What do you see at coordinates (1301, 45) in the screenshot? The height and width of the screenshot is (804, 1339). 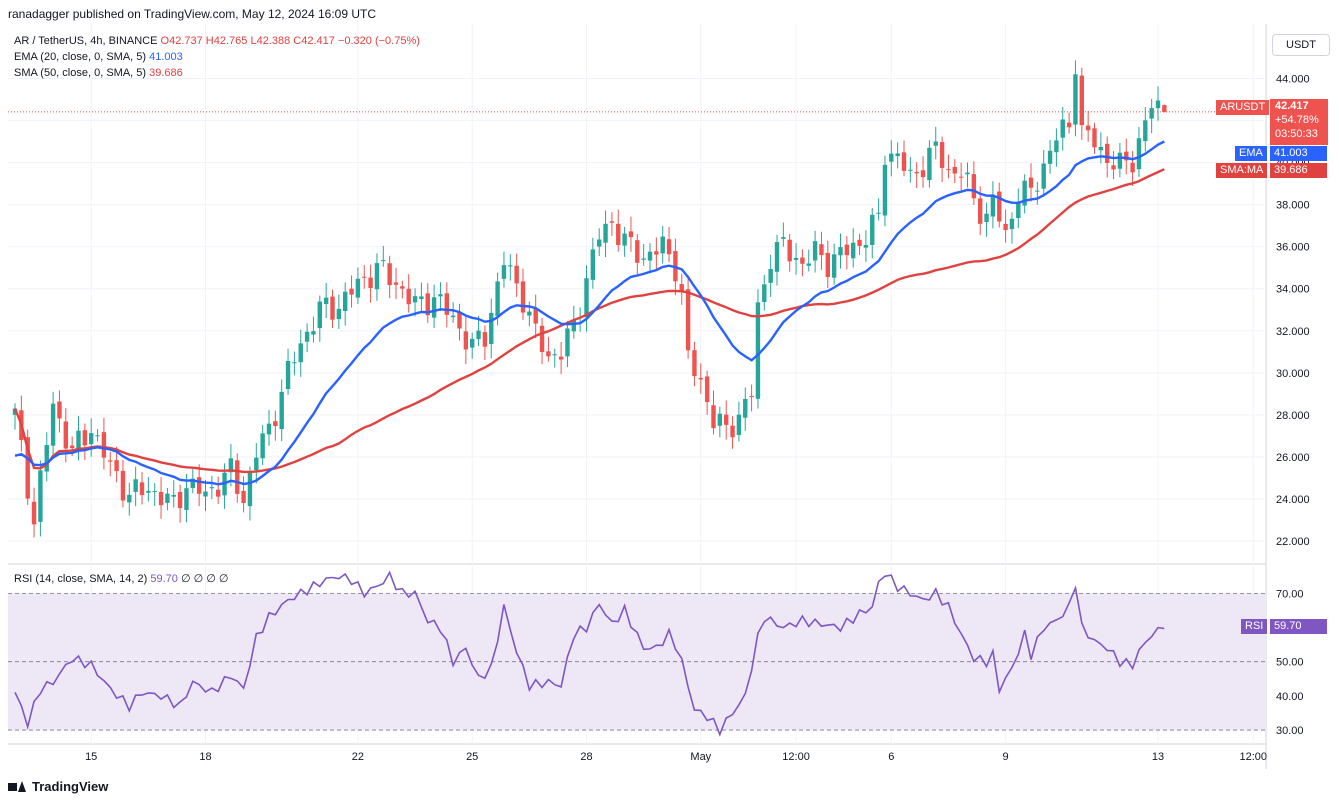 I see `currency-unit-button: USDT` at bounding box center [1301, 45].